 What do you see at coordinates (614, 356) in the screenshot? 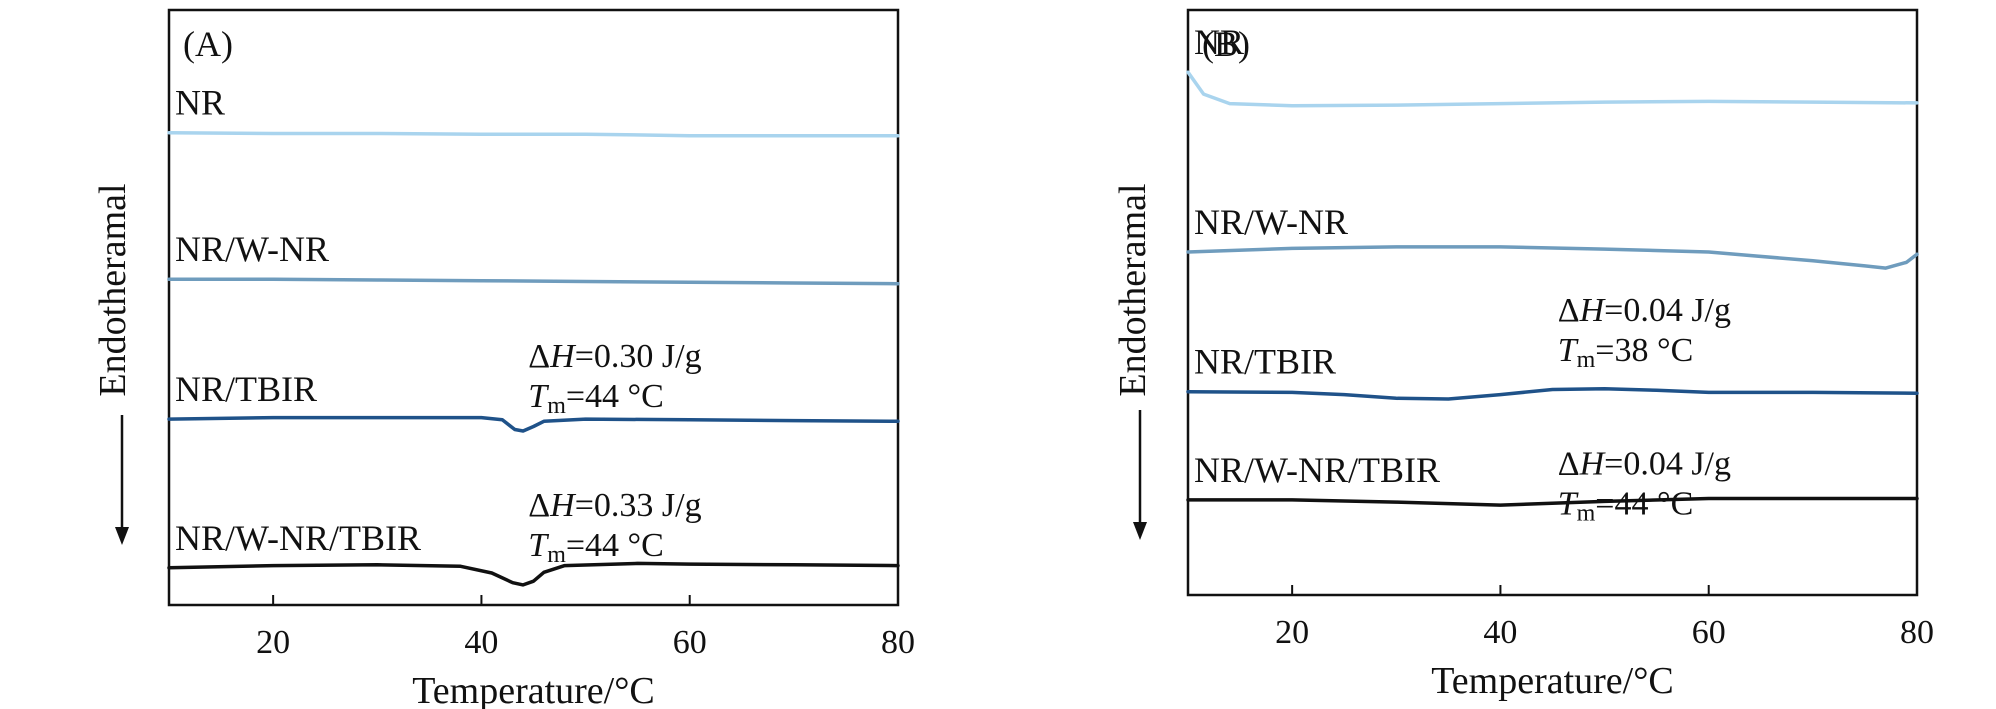
I see `enthalpy-annotation-1: ΔH=0.30 J/g` at bounding box center [614, 356].